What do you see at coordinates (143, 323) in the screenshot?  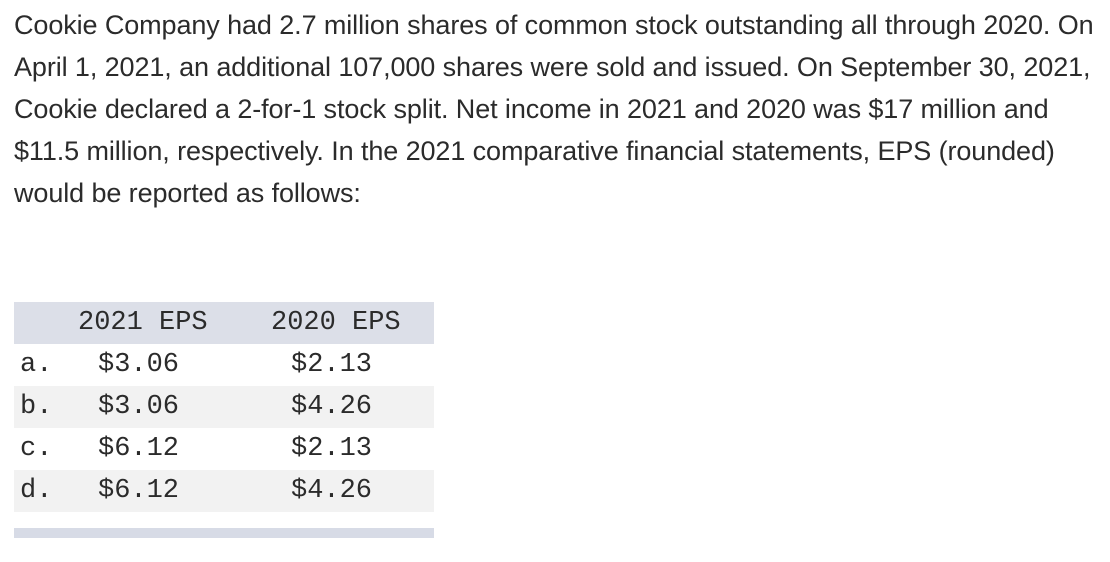 I see `header-2021-eps: 2021 EPS` at bounding box center [143, 323].